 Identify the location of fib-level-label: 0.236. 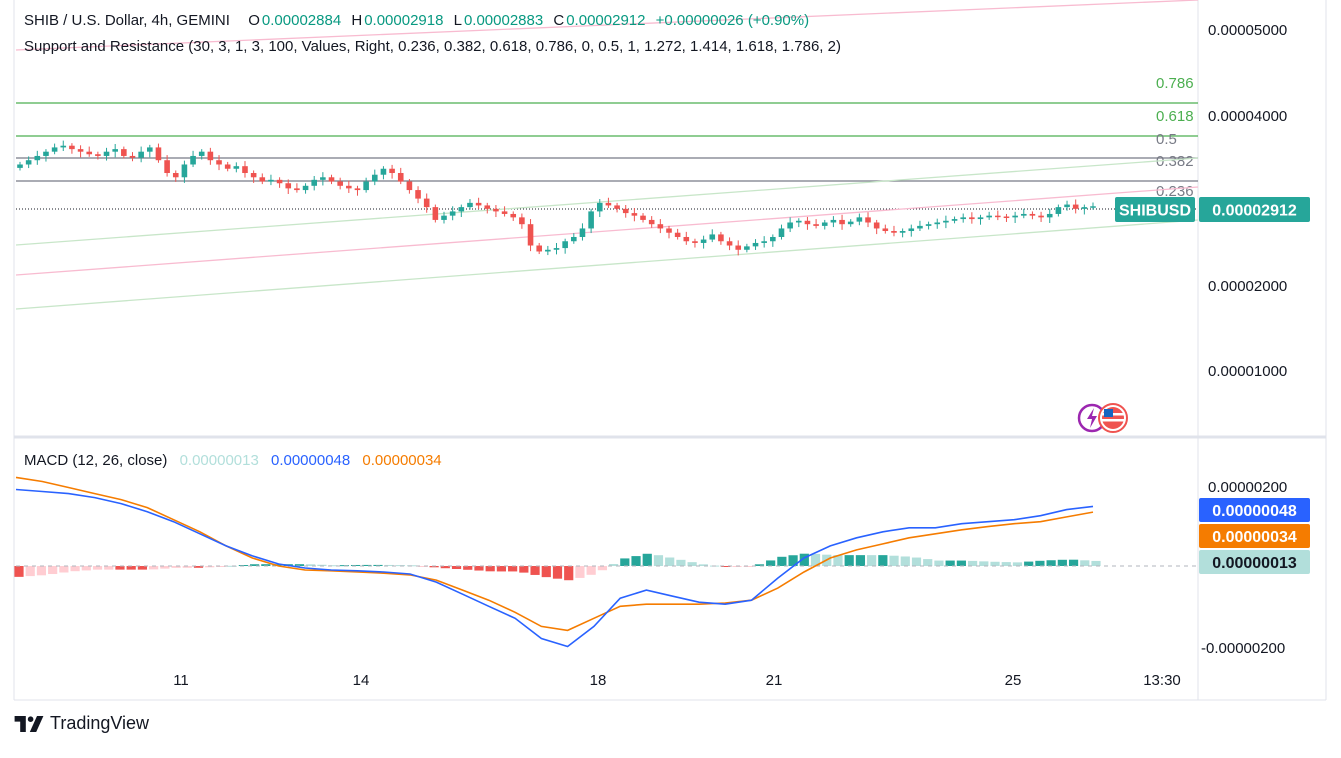
(1175, 191).